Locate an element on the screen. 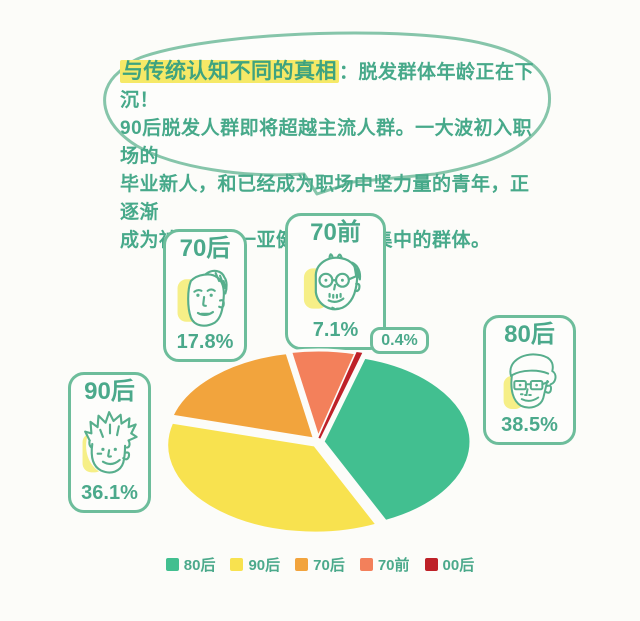 The height and width of the screenshot is (621, 640). callout-80hou: 80后 38.5% is located at coordinates (529, 380).